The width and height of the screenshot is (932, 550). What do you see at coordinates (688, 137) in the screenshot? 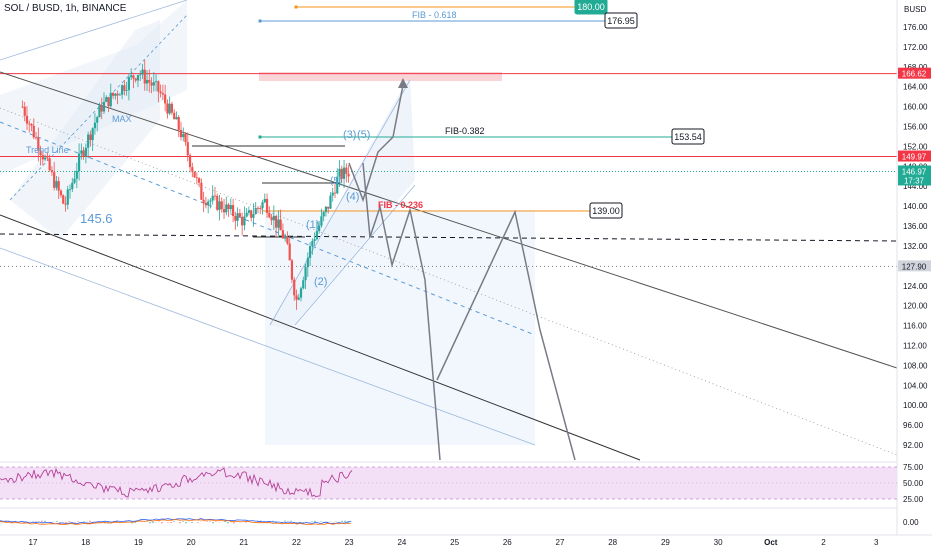
I see `target-153-label: 153.54` at bounding box center [688, 137].